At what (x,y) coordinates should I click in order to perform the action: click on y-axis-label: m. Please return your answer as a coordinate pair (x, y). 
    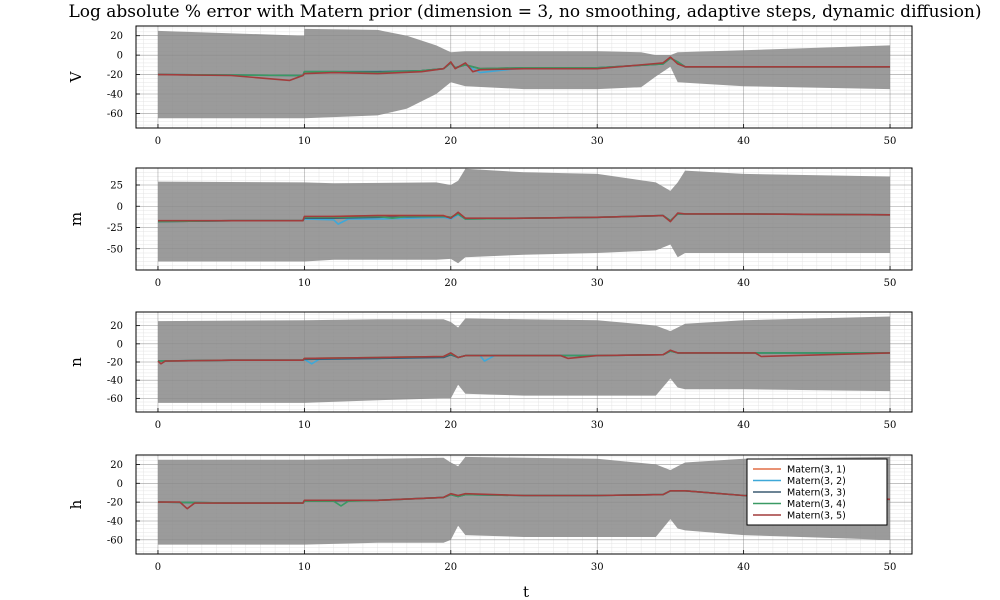
    Looking at the image, I should click on (76, 219).